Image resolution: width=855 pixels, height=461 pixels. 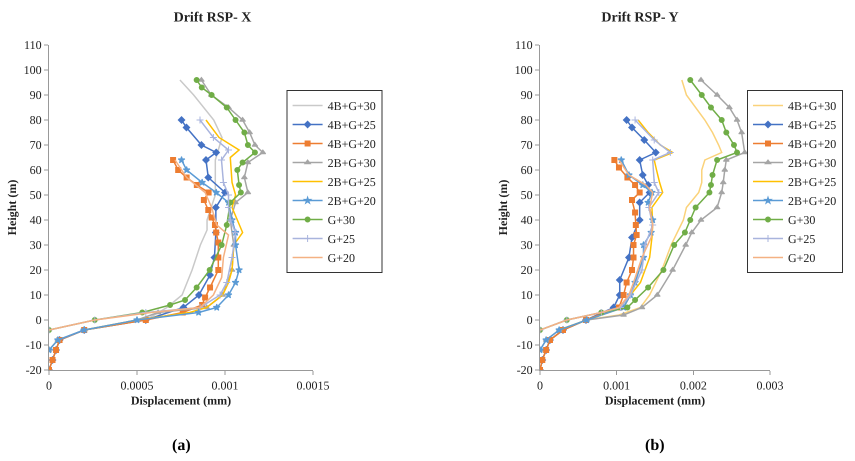 What do you see at coordinates (640, 18) in the screenshot?
I see `chart-title: Drift RSP- Y` at bounding box center [640, 18].